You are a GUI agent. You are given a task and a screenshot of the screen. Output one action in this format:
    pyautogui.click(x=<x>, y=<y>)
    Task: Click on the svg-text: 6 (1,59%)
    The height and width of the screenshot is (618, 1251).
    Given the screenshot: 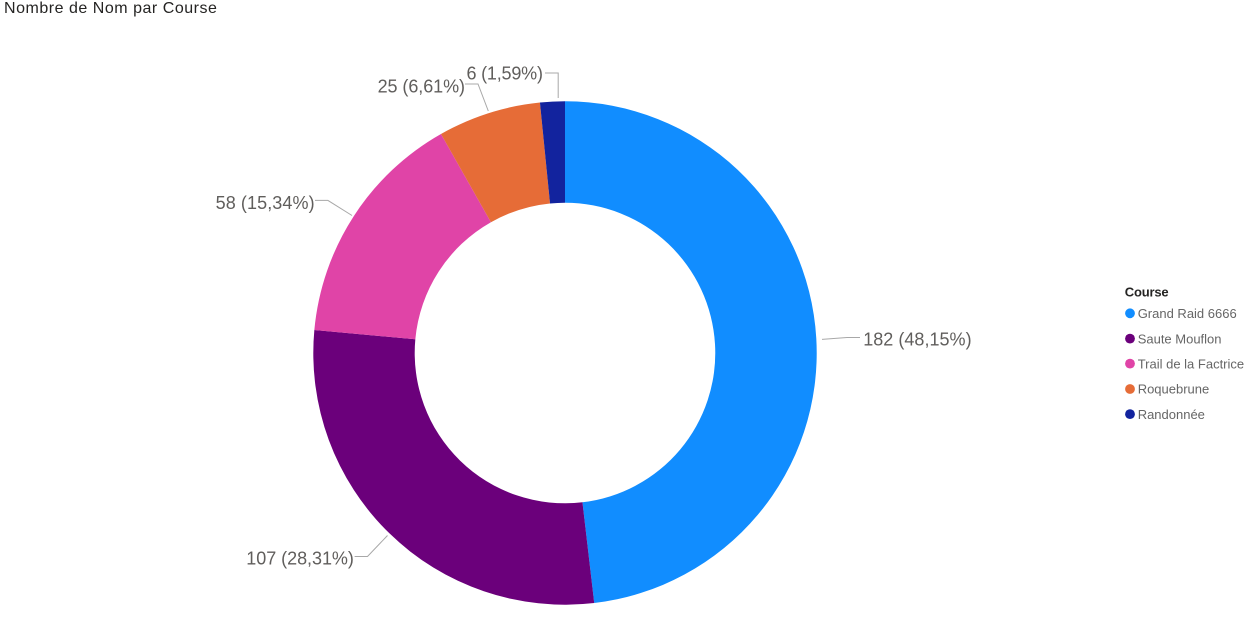 What is the action you would take?
    pyautogui.click(x=505, y=74)
    